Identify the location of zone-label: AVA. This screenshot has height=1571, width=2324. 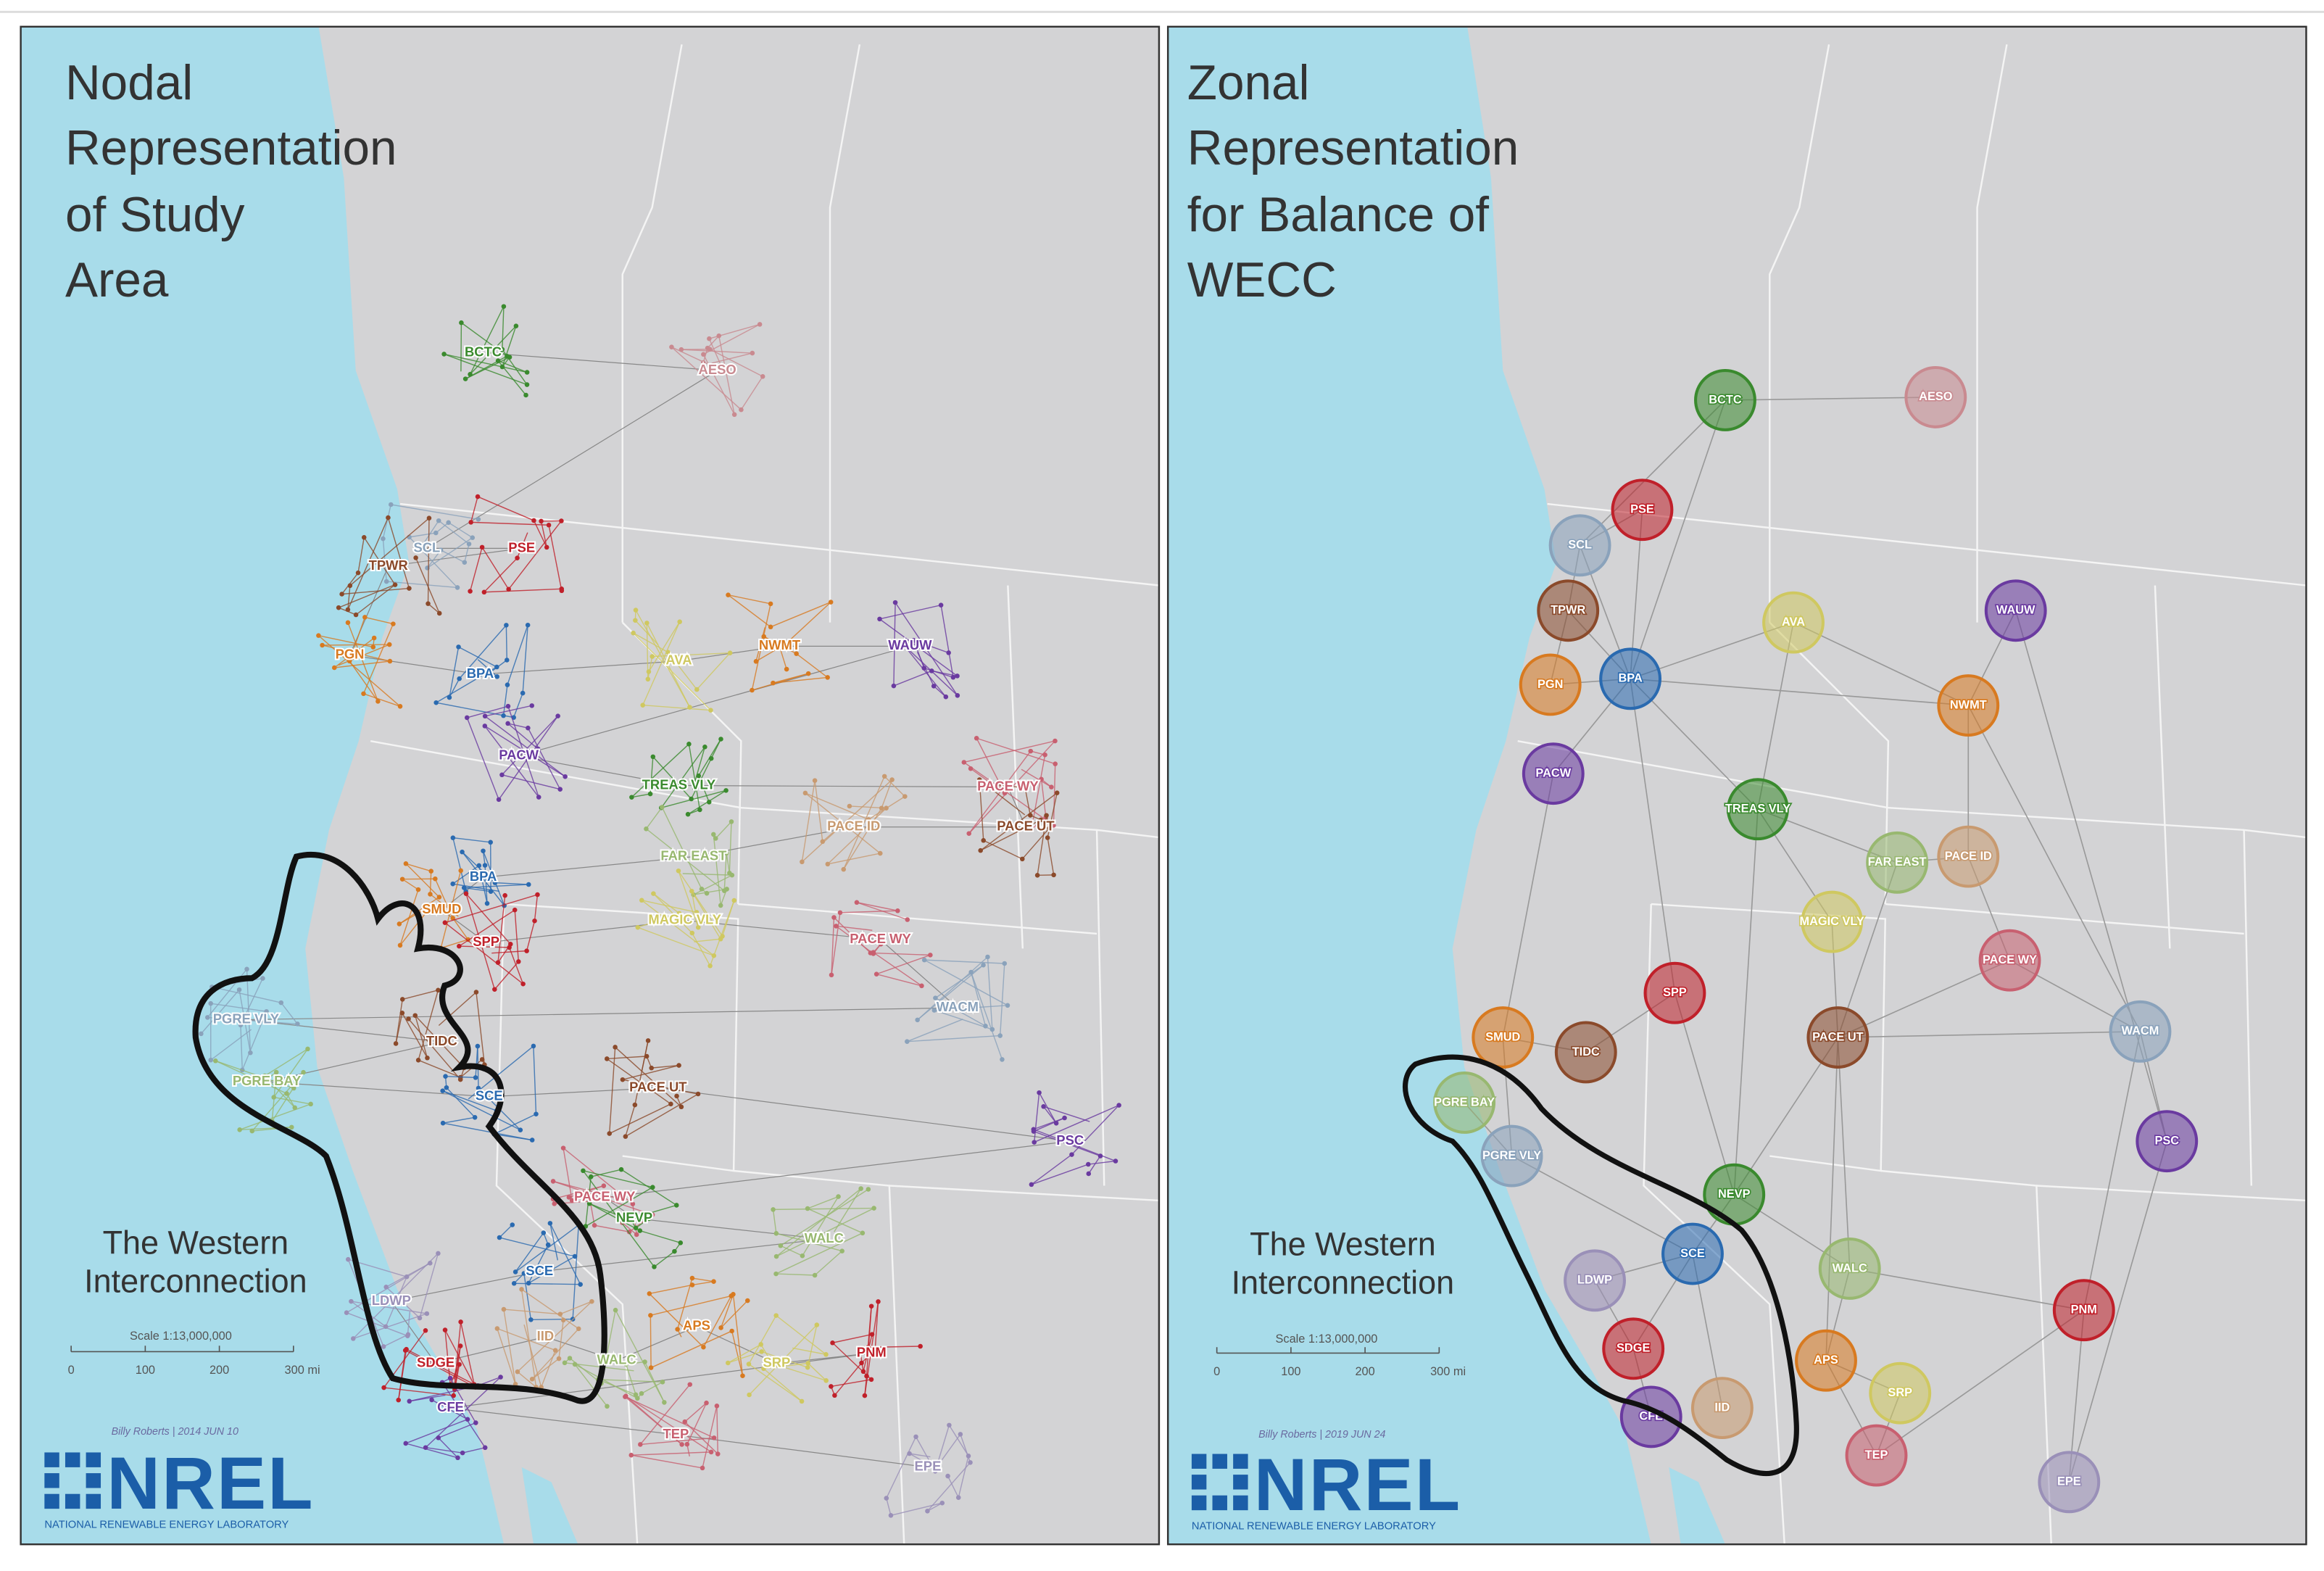
(1793, 622).